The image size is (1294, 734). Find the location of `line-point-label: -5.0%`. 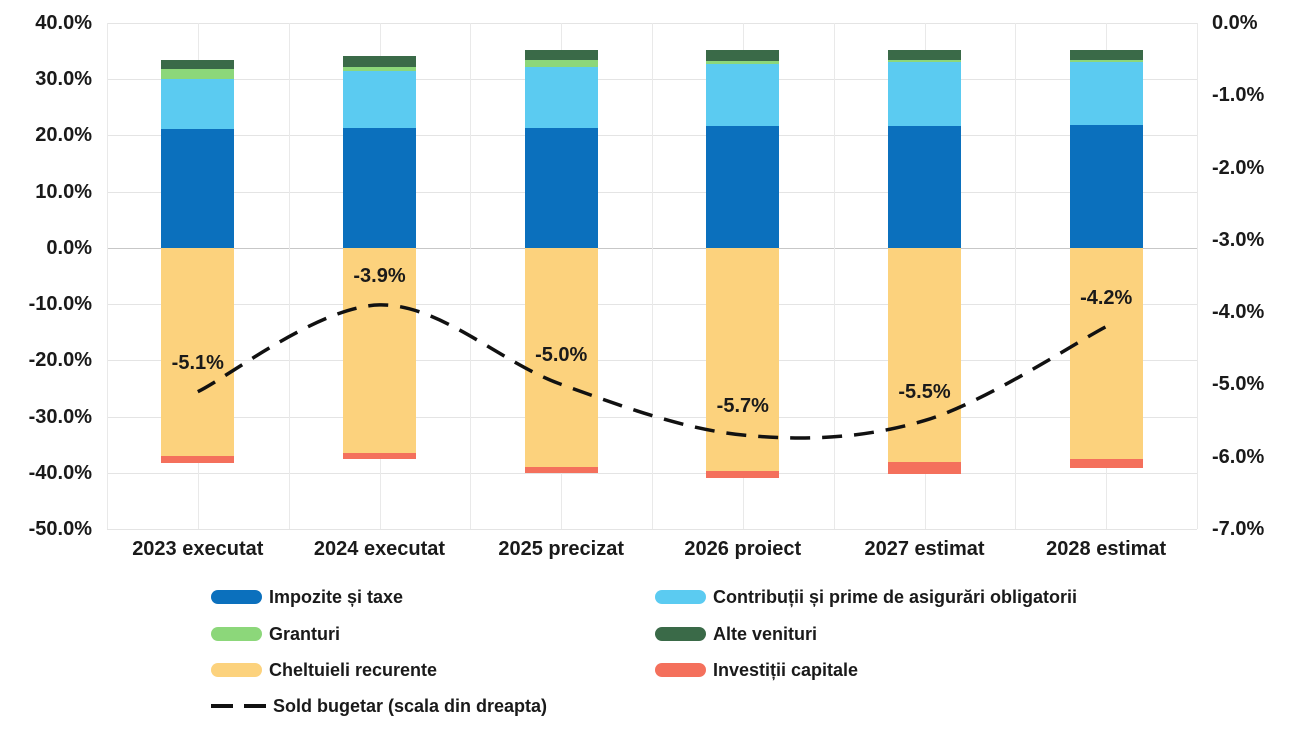

line-point-label: -5.0% is located at coordinates (561, 355).